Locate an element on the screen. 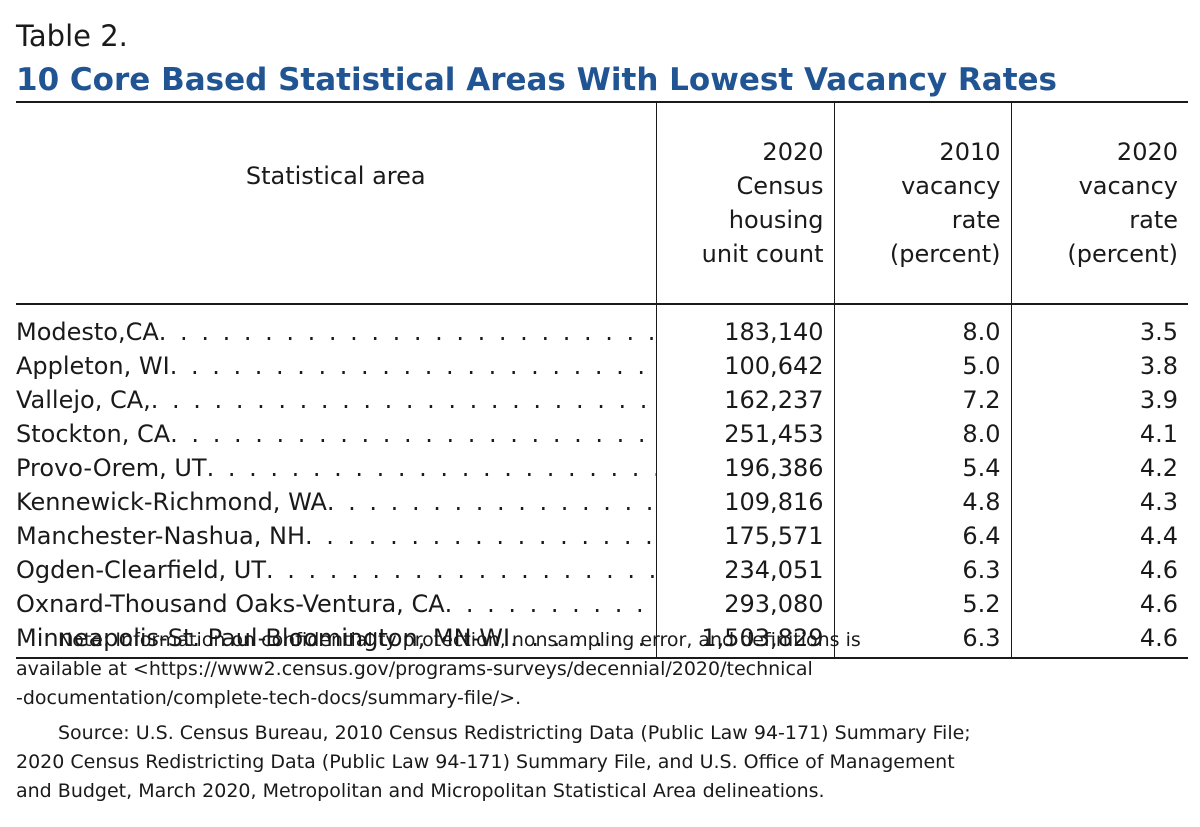 The width and height of the screenshot is (1200, 827). cell-area: Manchester-Nashua, NH is located at coordinates (336, 536).